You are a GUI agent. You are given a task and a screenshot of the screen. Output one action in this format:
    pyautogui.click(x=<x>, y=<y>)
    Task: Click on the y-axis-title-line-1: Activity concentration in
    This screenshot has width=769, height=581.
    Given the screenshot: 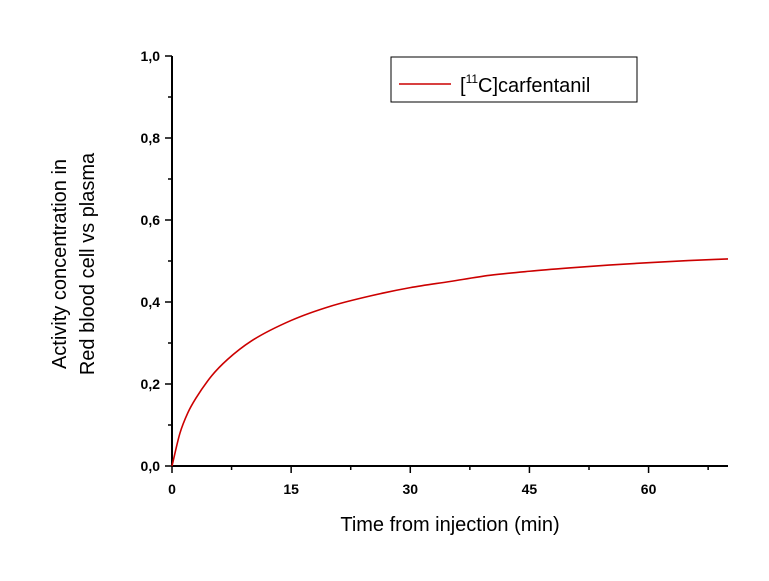 What is the action you would take?
    pyautogui.click(x=60, y=264)
    